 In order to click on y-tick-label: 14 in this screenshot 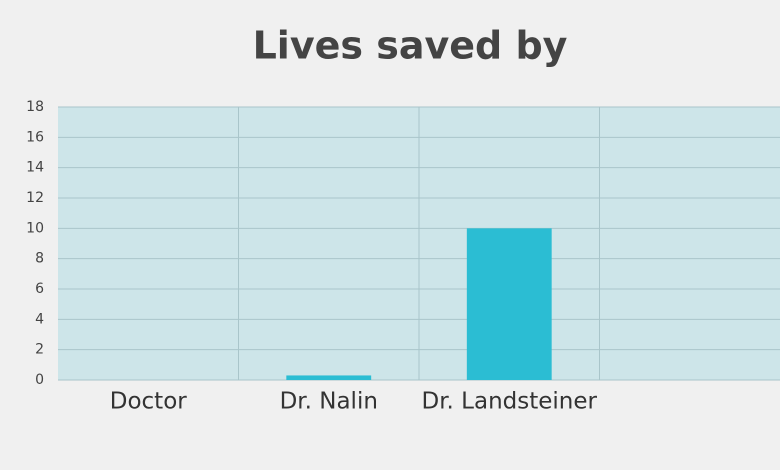, I will do `click(35, 168)`.